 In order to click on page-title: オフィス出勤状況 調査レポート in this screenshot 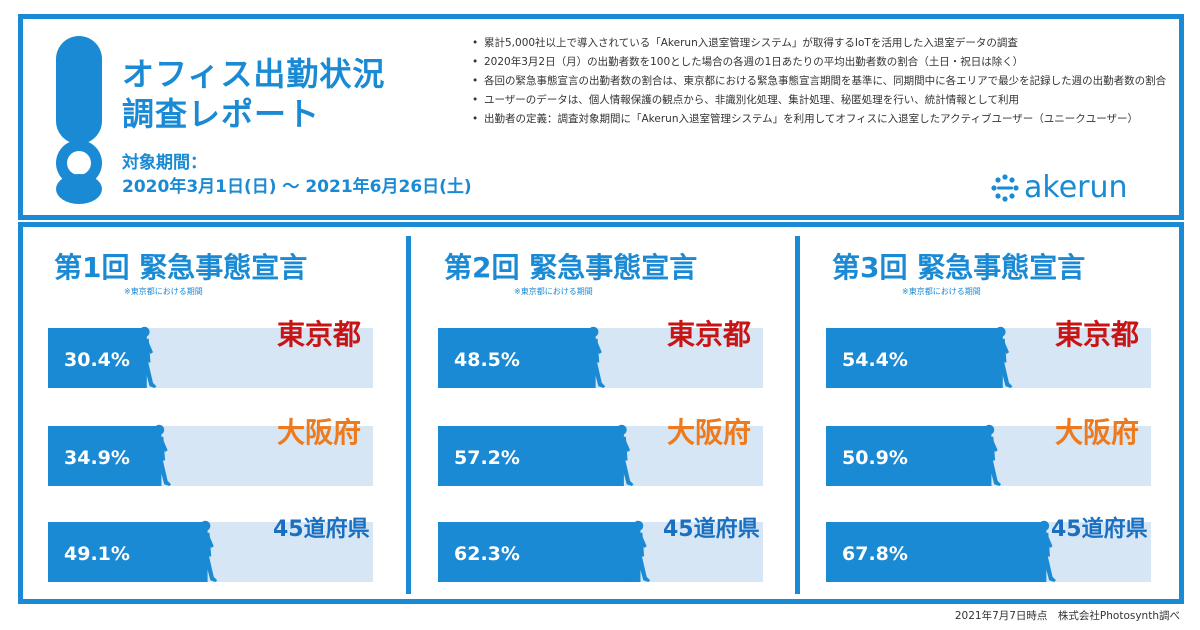, I will do `click(253, 94)`.